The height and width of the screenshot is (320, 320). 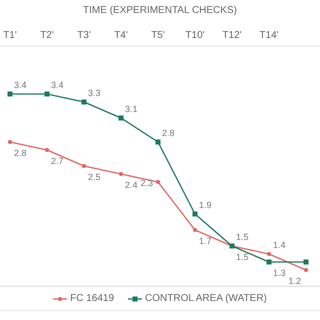 What do you see at coordinates (84, 35) in the screenshot?
I see `x-tick-label: T3'` at bounding box center [84, 35].